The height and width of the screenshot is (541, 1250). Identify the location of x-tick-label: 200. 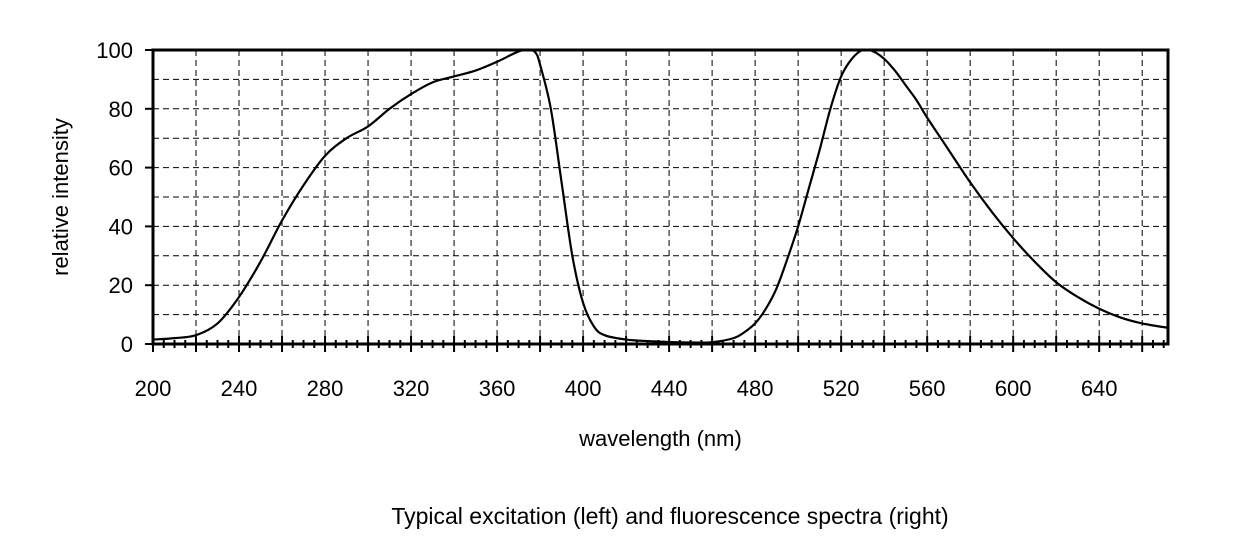
(153, 388).